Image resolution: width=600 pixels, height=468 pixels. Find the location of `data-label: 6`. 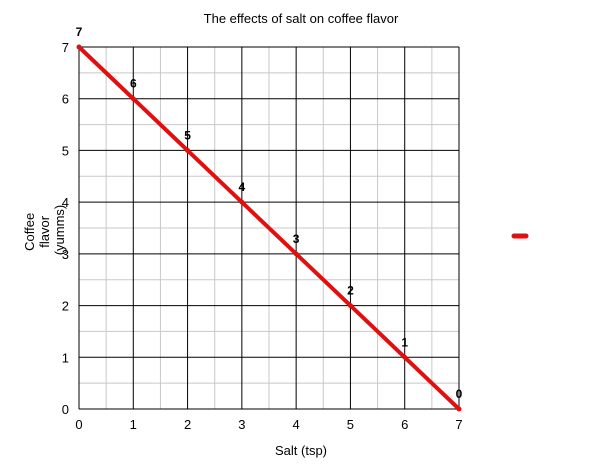

data-label: 6 is located at coordinates (133, 84).